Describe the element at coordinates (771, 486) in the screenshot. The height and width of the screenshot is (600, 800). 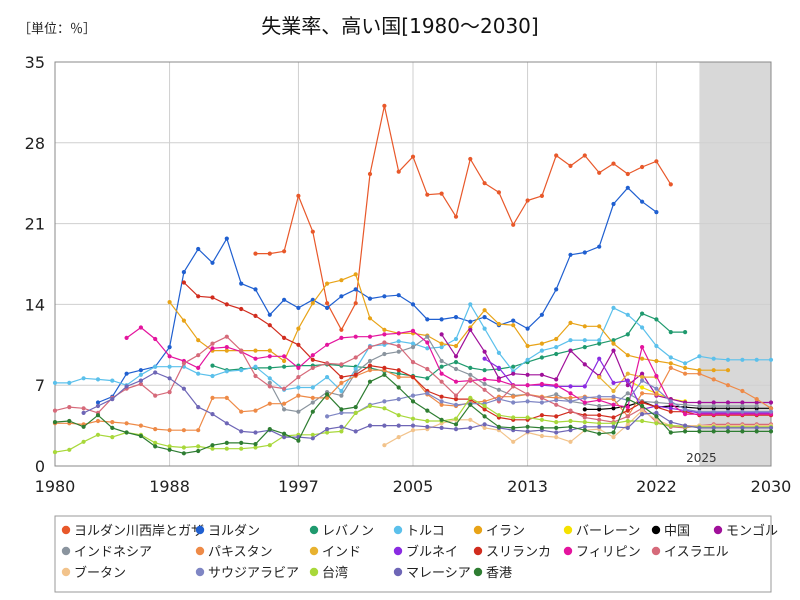
I see `x-tick-label: 2030` at that location.